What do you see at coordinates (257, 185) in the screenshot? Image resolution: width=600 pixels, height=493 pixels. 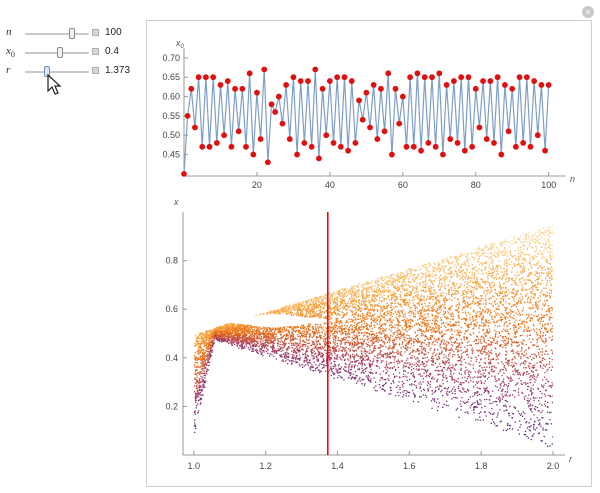 I see `orbit-x-tick-label: 20` at bounding box center [257, 185].